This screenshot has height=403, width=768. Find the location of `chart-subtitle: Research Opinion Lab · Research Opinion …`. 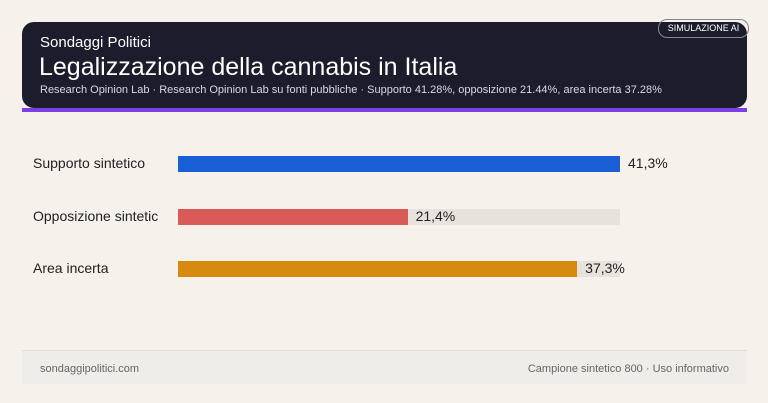

chart-subtitle: Research Opinion Lab · Research Opinion … is located at coordinates (351, 90).